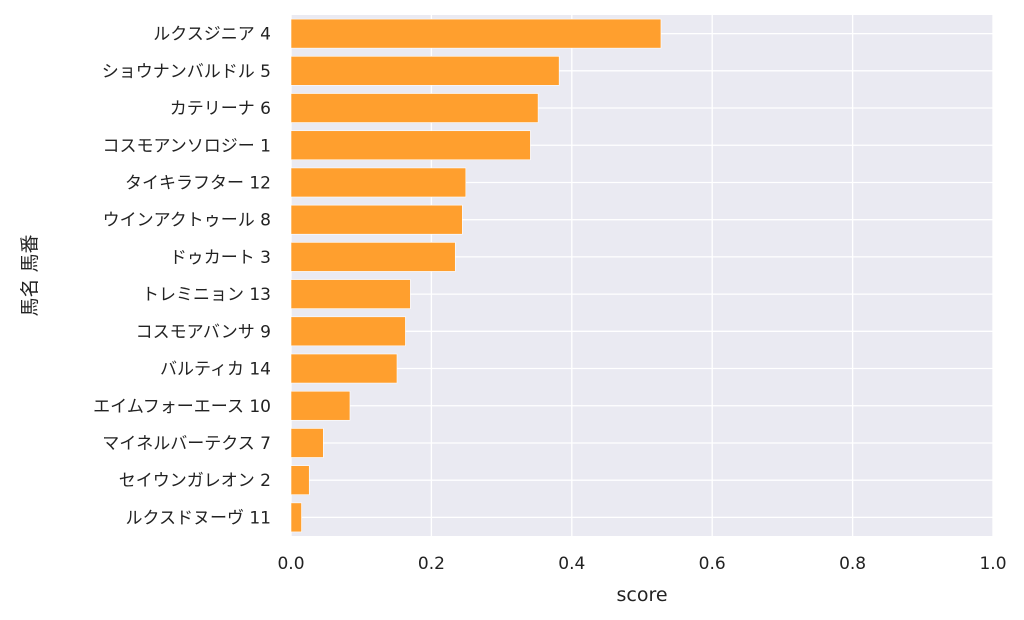 This screenshot has width=1024, height=620. I want to click on x-tick-labels: 0.0 0.2 0.4 0.6 0.8 1.0, so click(641, 564).